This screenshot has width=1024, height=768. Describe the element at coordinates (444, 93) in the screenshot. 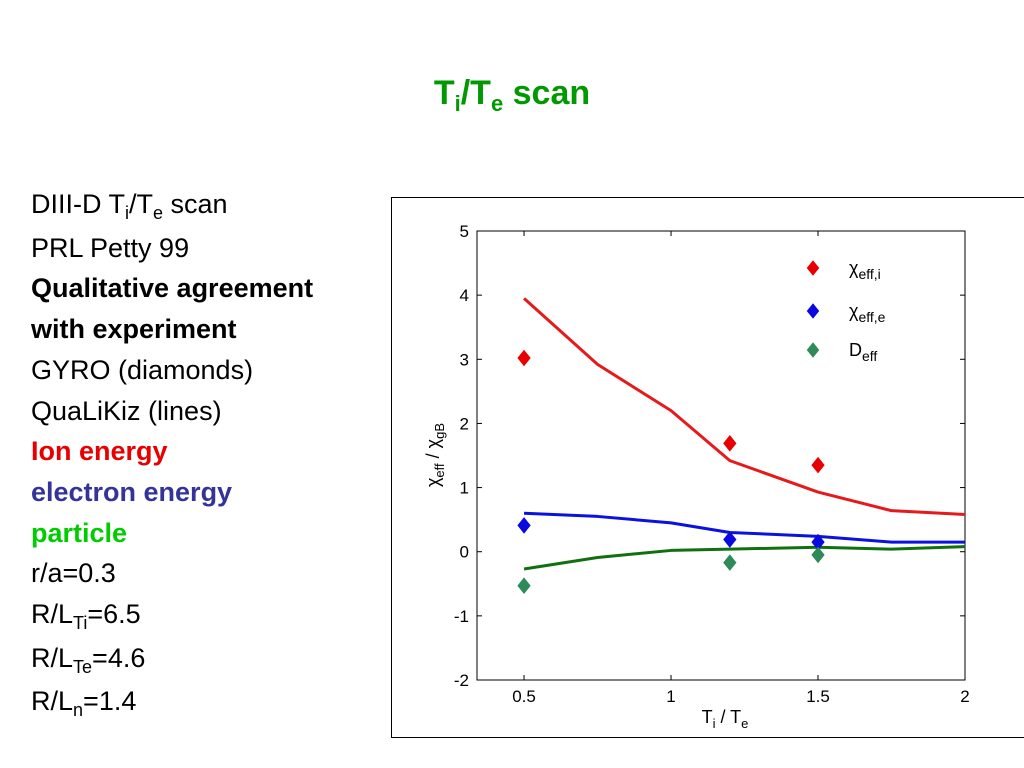

I see `title-text: T` at that location.